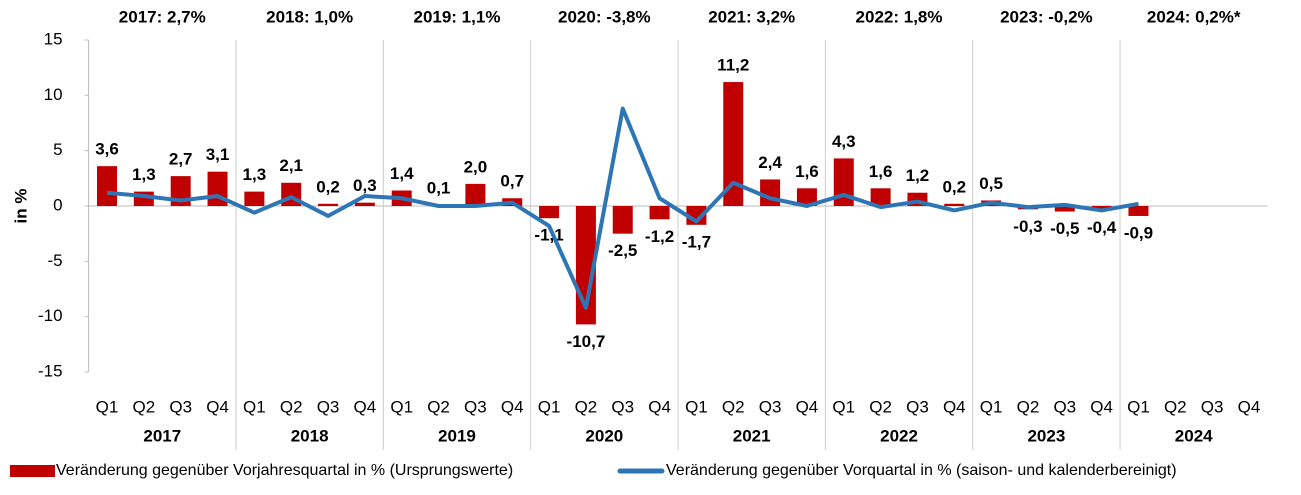  What do you see at coordinates (1046, 16) in the screenshot?
I see `annual-label: 2023: -0,2%` at bounding box center [1046, 16].